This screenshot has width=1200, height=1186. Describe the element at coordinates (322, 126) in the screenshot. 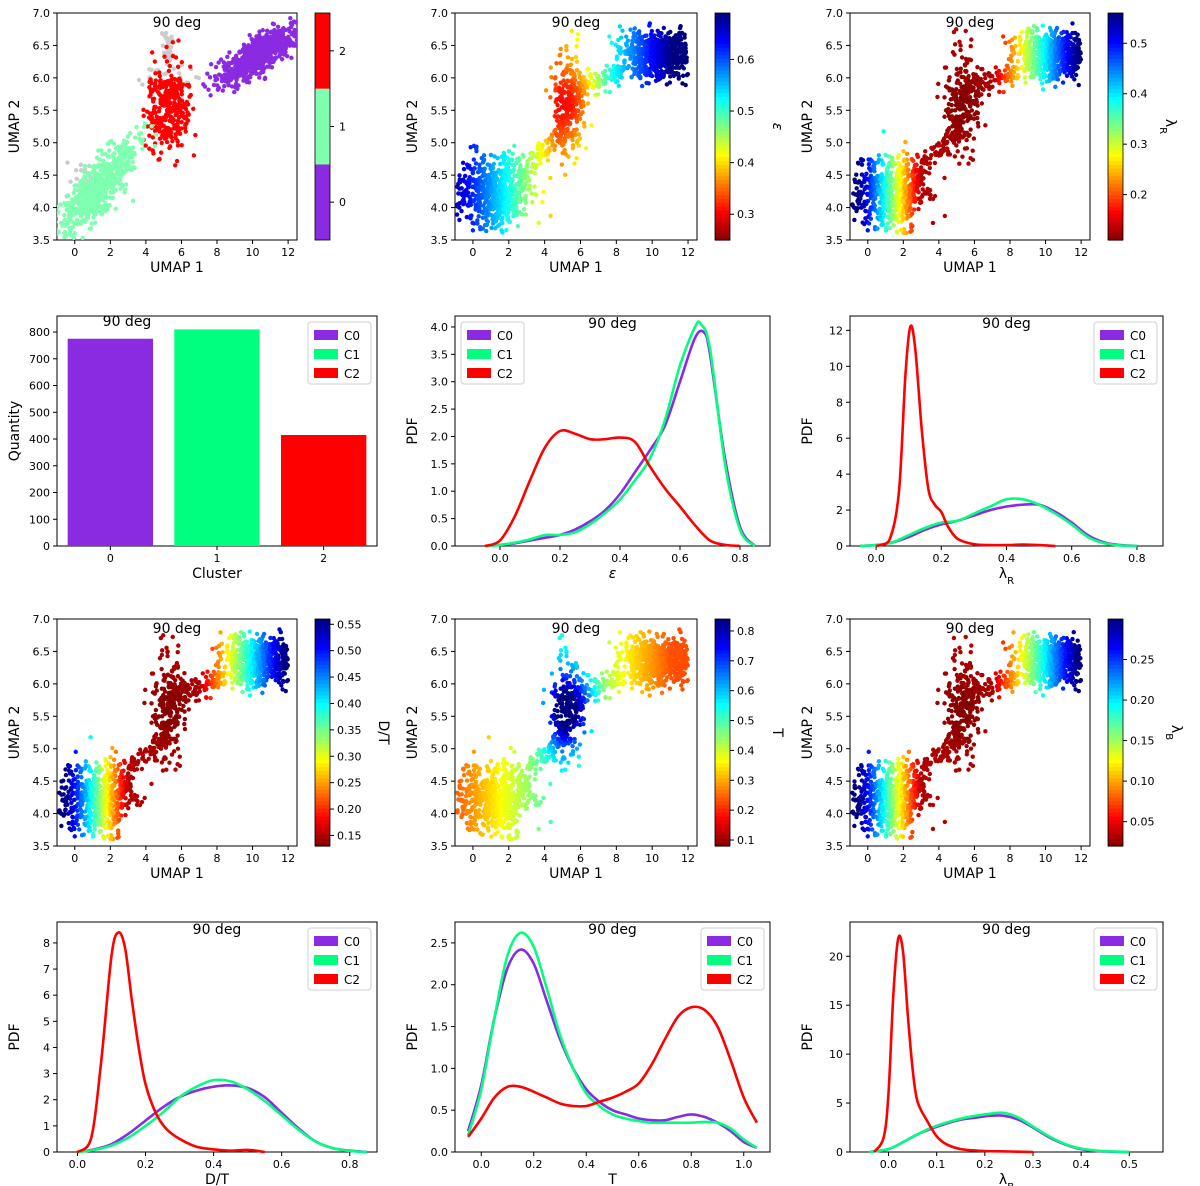

I see `colorbar-frame` at that location.